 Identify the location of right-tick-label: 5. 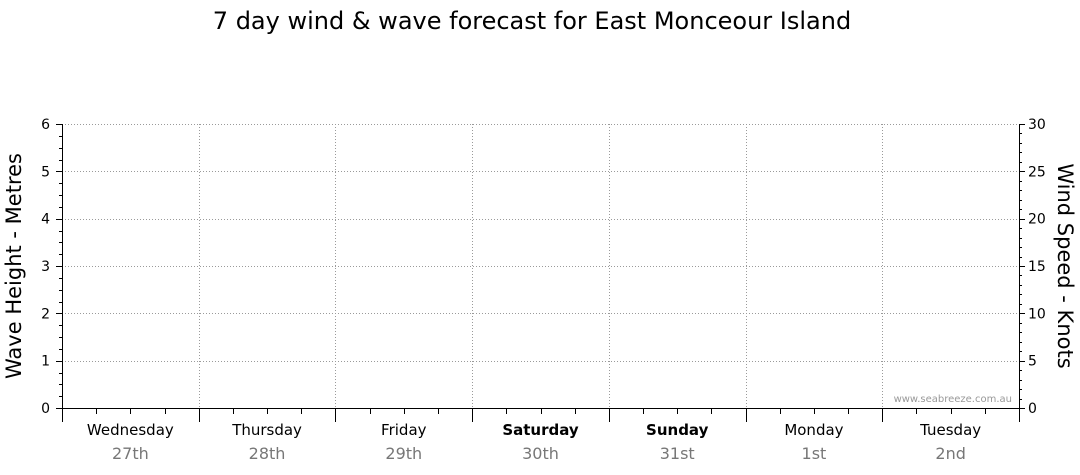
(1032, 362).